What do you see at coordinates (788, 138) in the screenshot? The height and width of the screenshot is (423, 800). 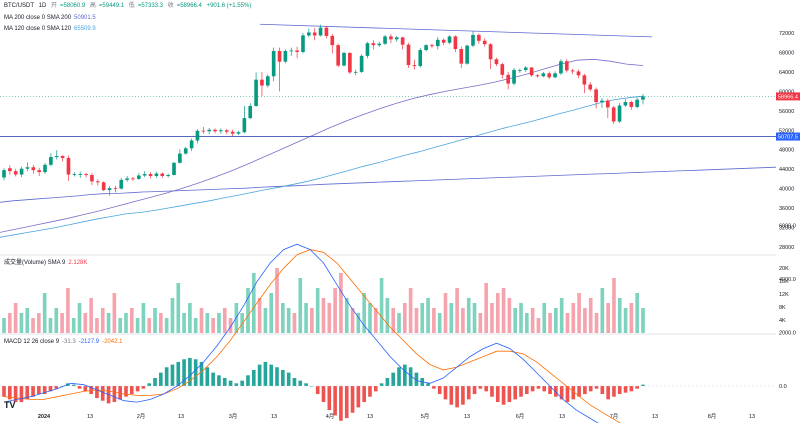 I see `level-badge-text: 50707.5` at bounding box center [788, 138].